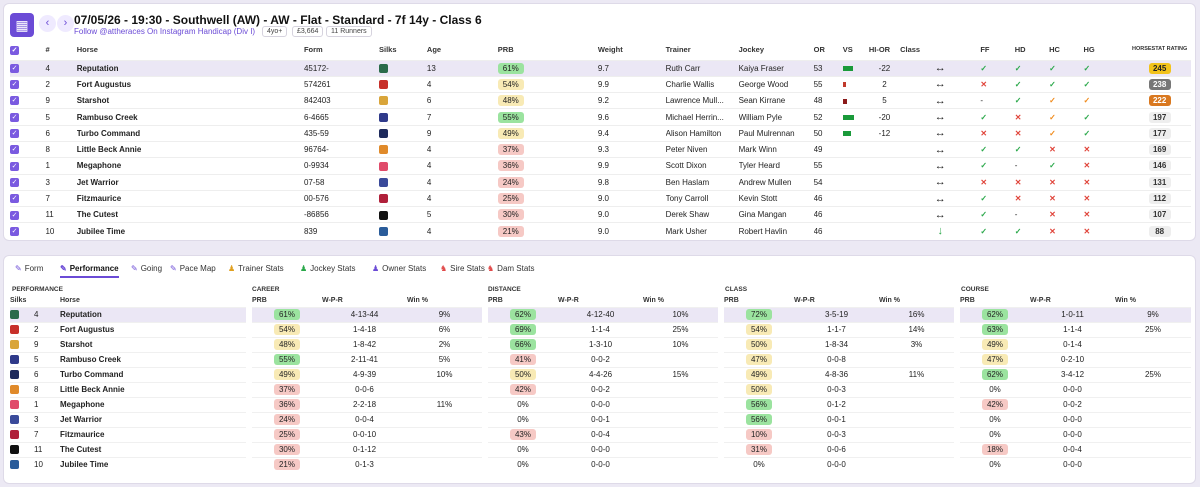 This screenshot has width=1200, height=487. I want to click on tab-sire-stats: ♞ Sire Stats, so click(462, 268).